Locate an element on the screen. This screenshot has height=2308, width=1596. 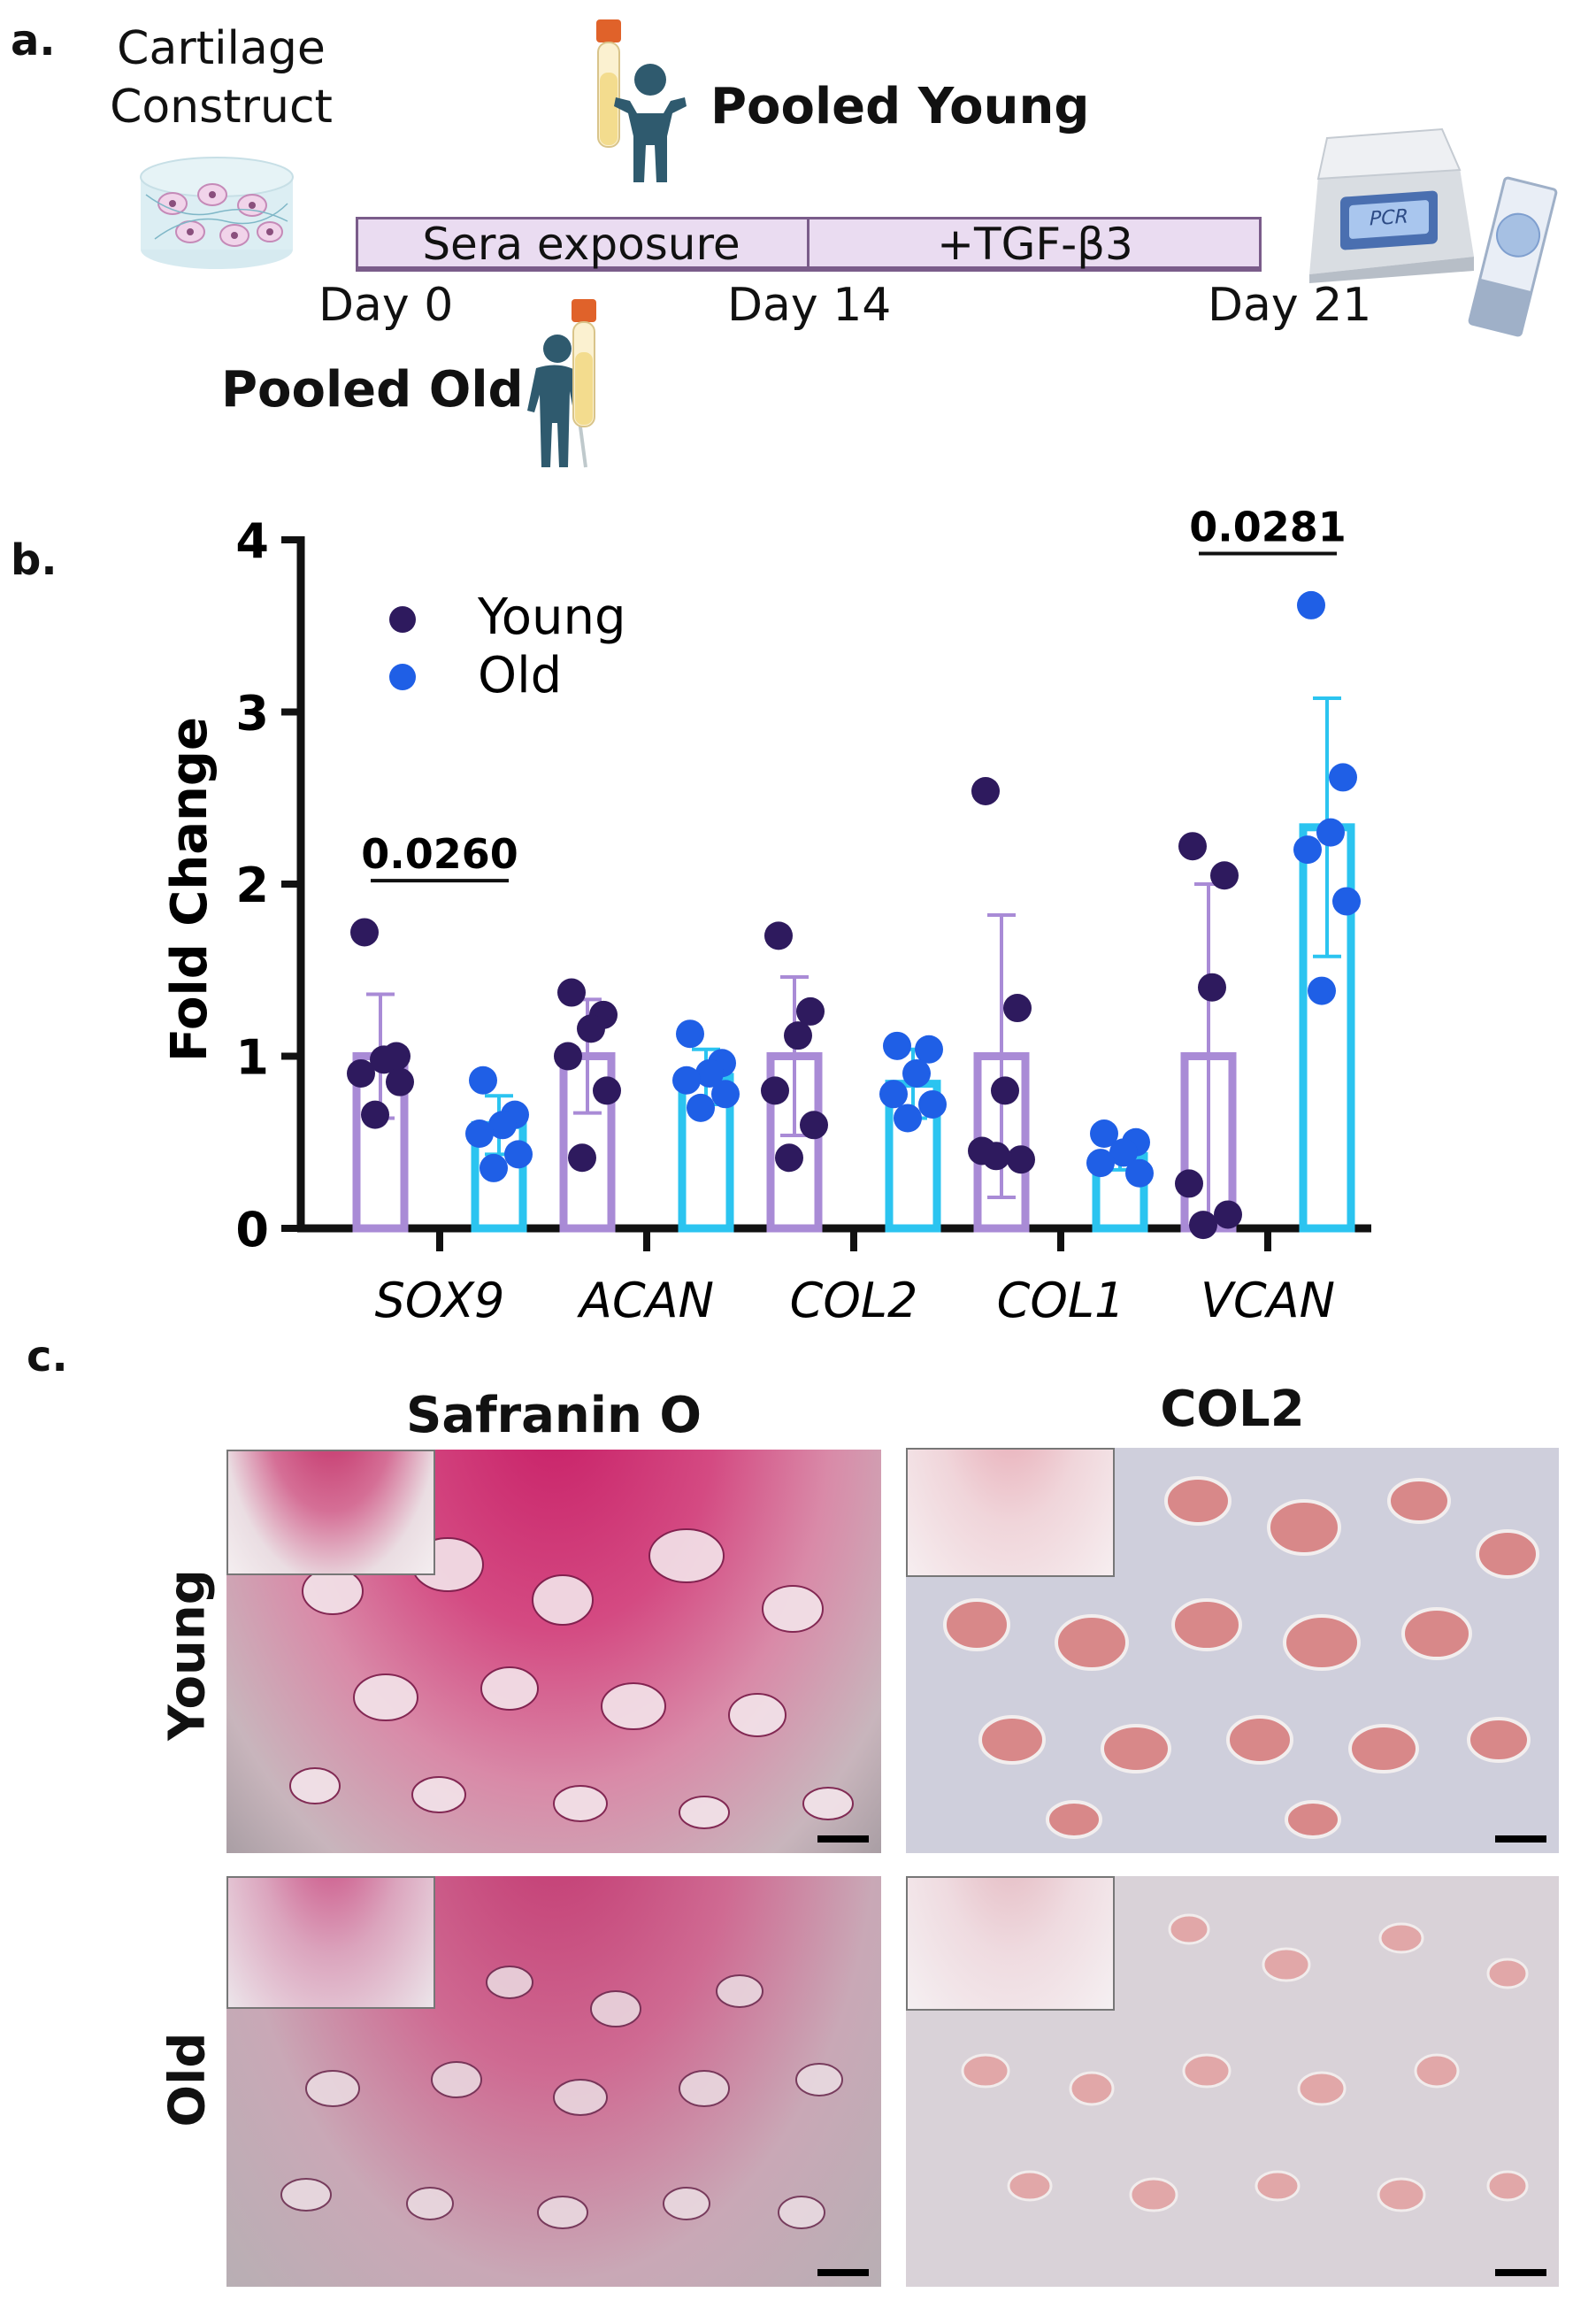
chart-legend: Young Old is located at coordinates (507, 646).